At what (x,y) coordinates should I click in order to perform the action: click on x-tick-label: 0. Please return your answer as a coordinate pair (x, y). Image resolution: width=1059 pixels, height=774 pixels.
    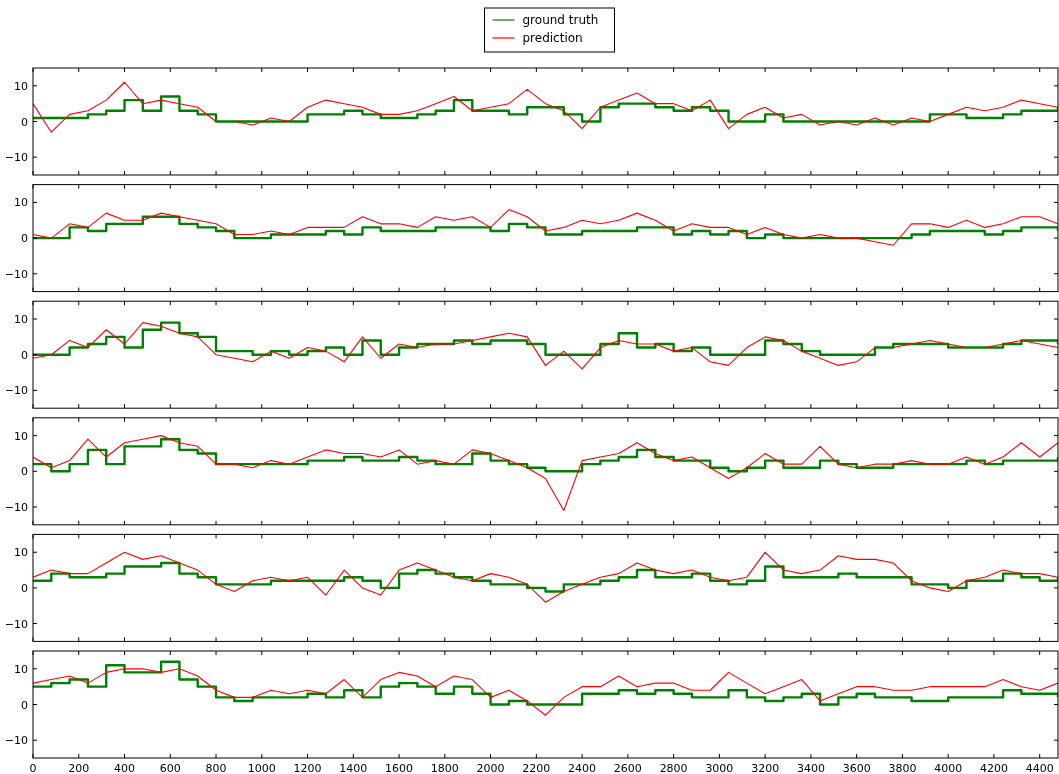
    Looking at the image, I should click on (33, 768).